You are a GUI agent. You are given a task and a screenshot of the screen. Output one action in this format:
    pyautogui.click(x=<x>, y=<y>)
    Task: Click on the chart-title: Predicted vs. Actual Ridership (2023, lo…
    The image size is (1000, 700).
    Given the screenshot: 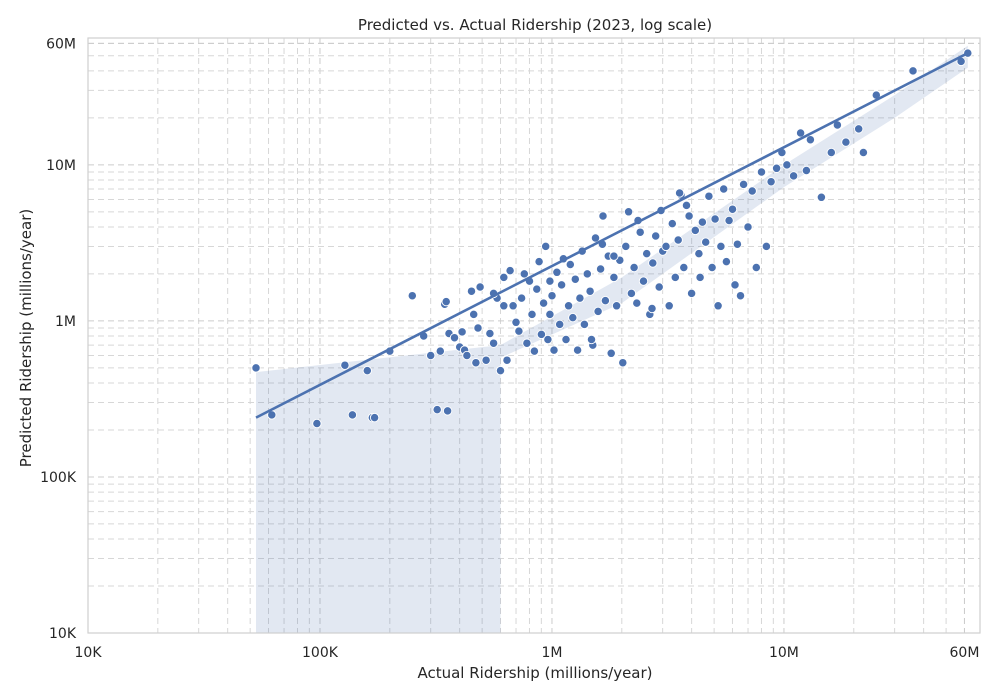 What is the action you would take?
    pyautogui.click(x=535, y=25)
    